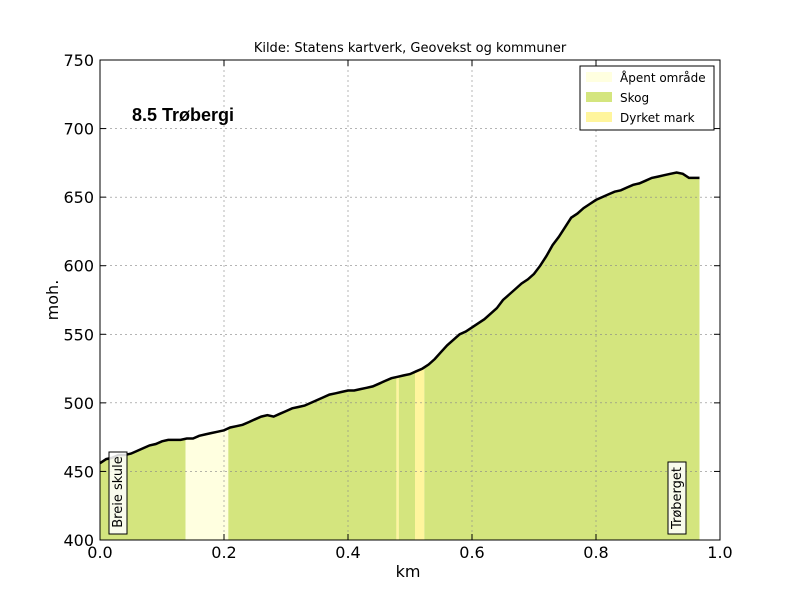 The image size is (800, 600). What do you see at coordinates (657, 118) in the screenshot?
I see `legend-label-dyrket-mark: Dyrket mark` at bounding box center [657, 118].